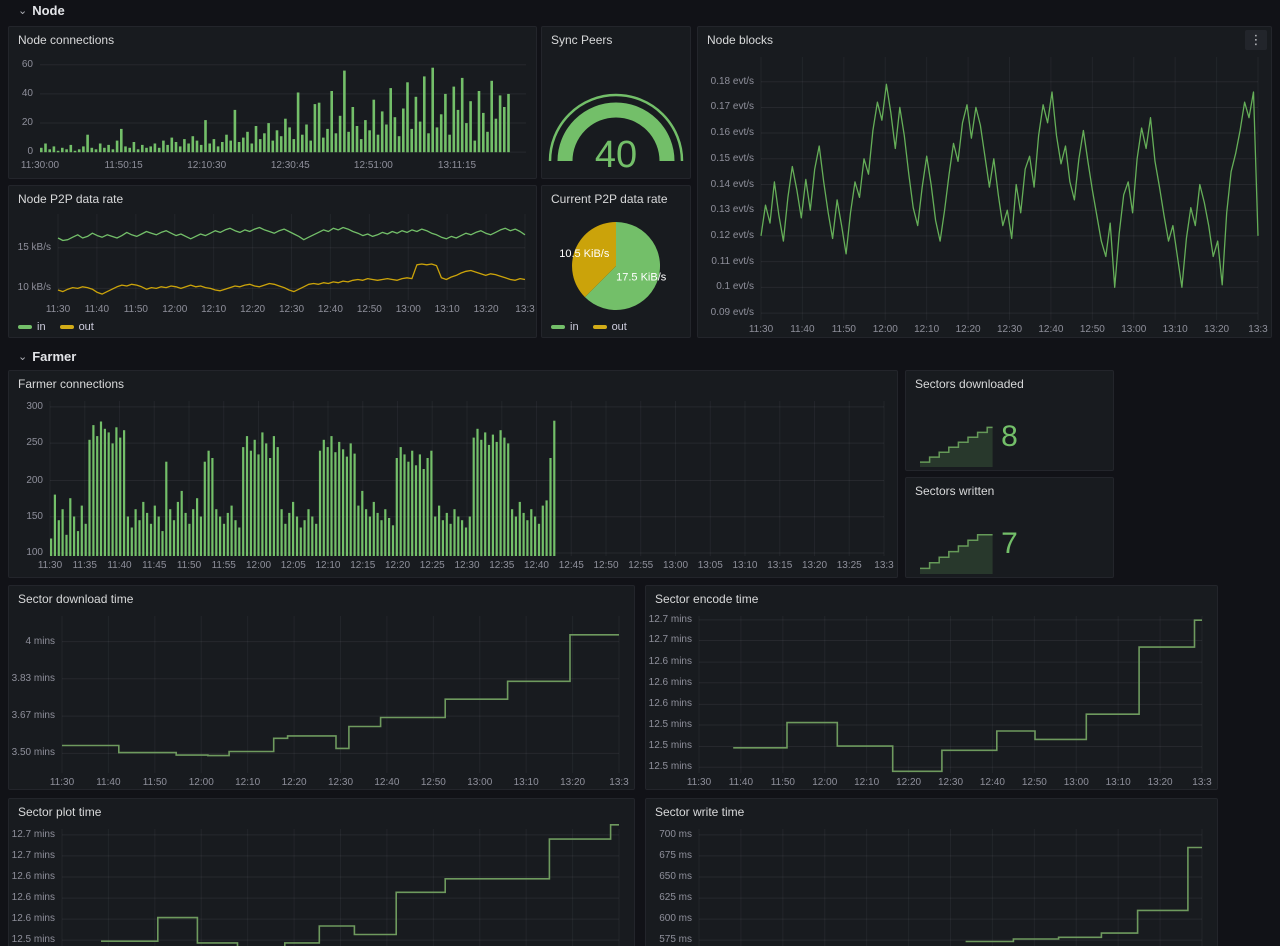 The image size is (1280, 946). What do you see at coordinates (675, 834) in the screenshot?
I see `y-axis-label: 700 ms` at bounding box center [675, 834].